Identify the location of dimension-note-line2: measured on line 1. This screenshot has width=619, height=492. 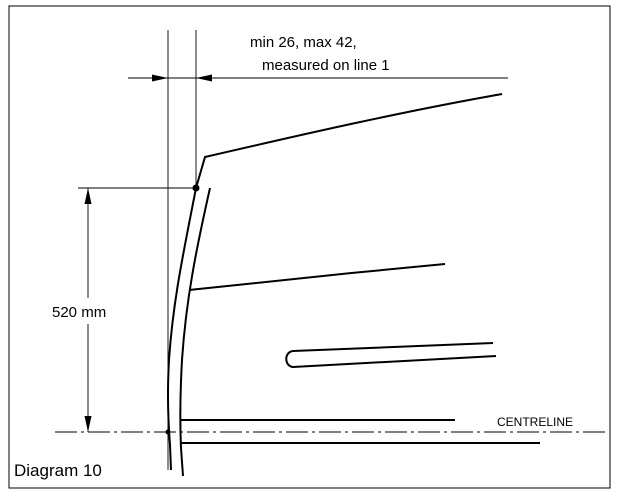
(326, 65).